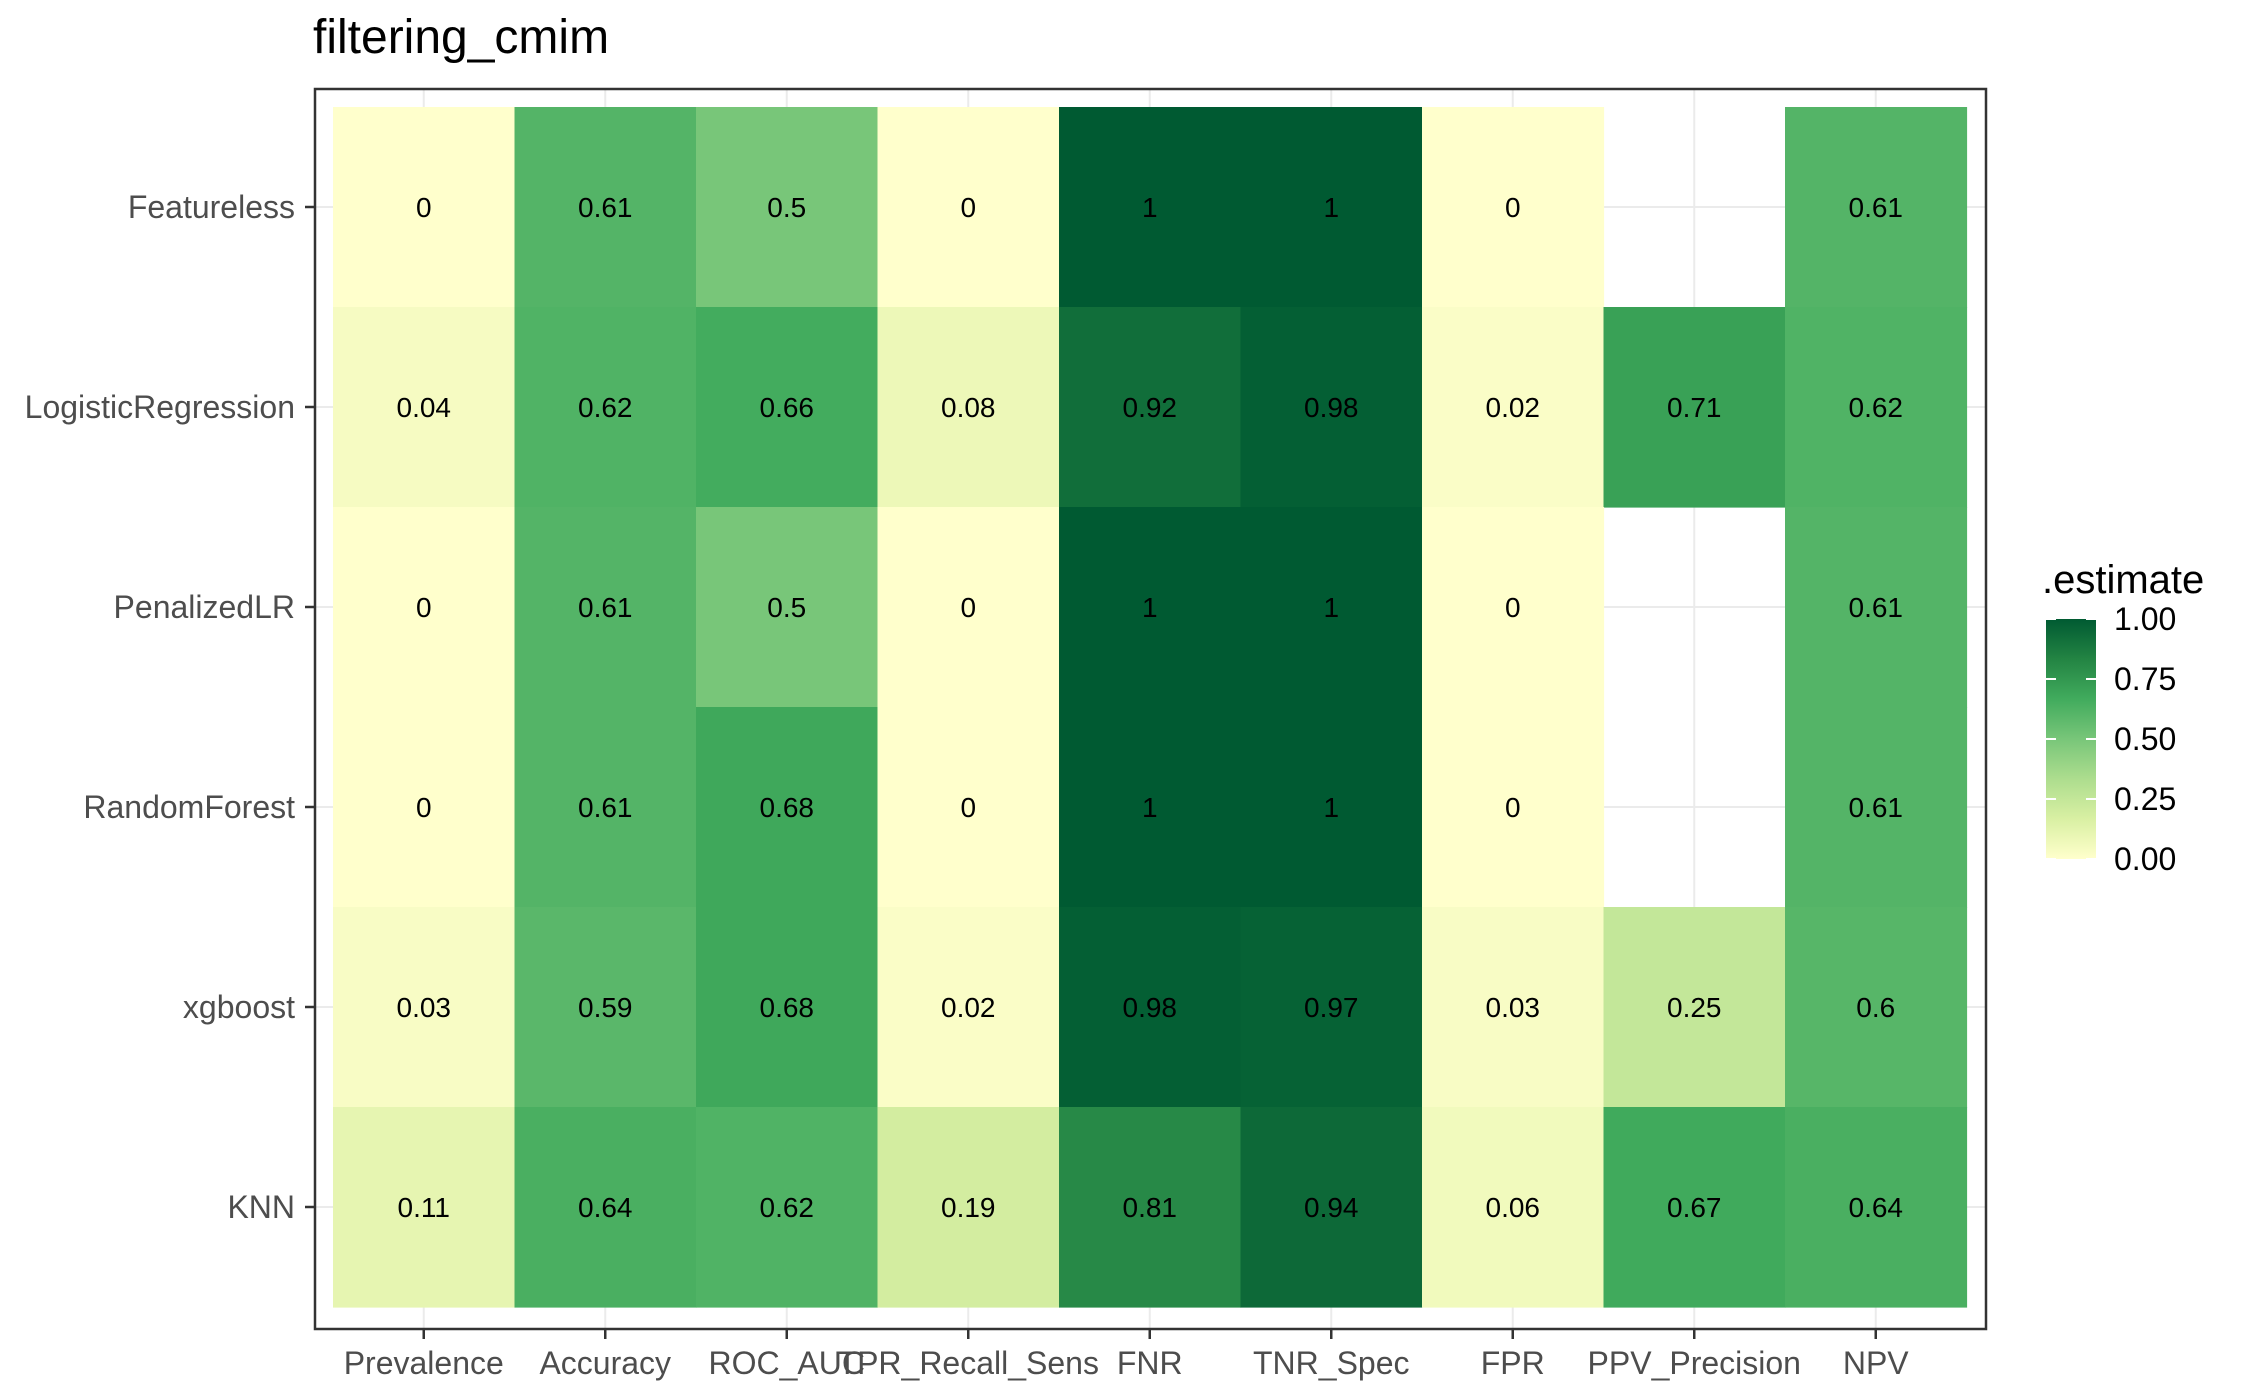  What do you see at coordinates (605, 1363) in the screenshot?
I see `x-tick-label: Accuracy` at bounding box center [605, 1363].